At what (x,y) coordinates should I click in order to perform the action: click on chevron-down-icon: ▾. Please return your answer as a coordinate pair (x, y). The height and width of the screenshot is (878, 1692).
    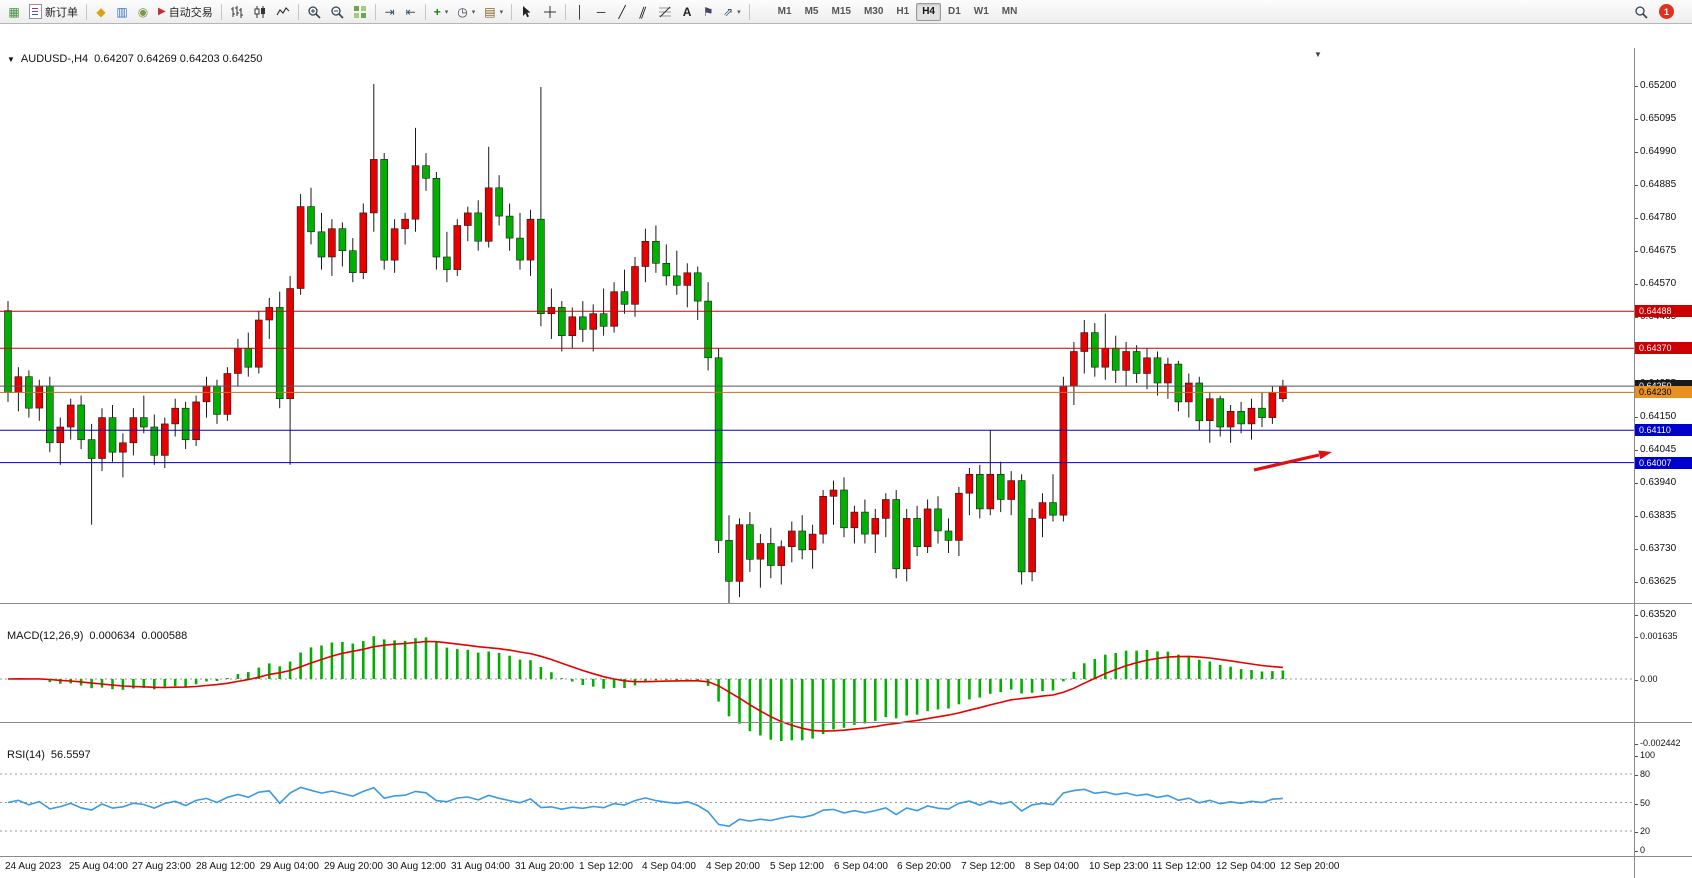
    Looking at the image, I should click on (501, 12).